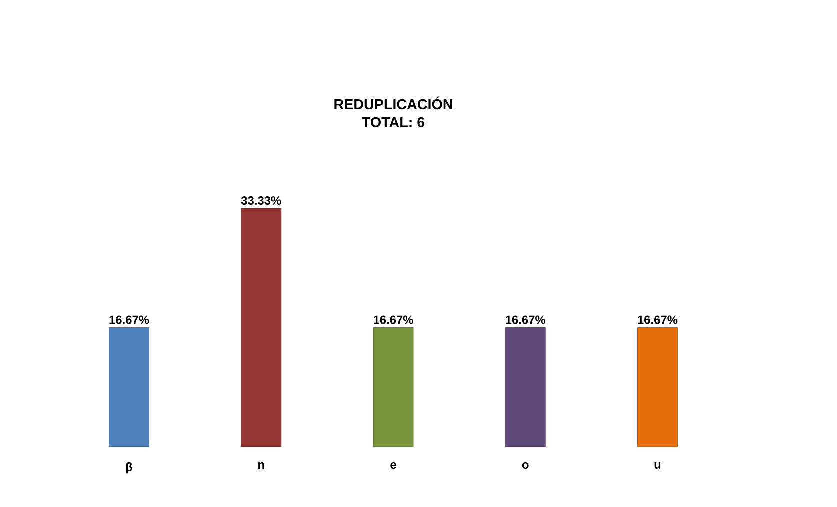  I want to click on chart-subtitle: TOTAL: 6, so click(393, 122).